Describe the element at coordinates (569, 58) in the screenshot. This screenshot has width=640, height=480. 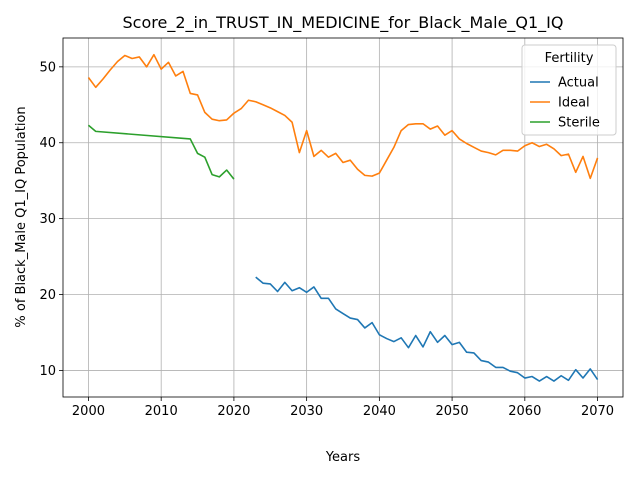
I see `legend-title: Fertility` at that location.